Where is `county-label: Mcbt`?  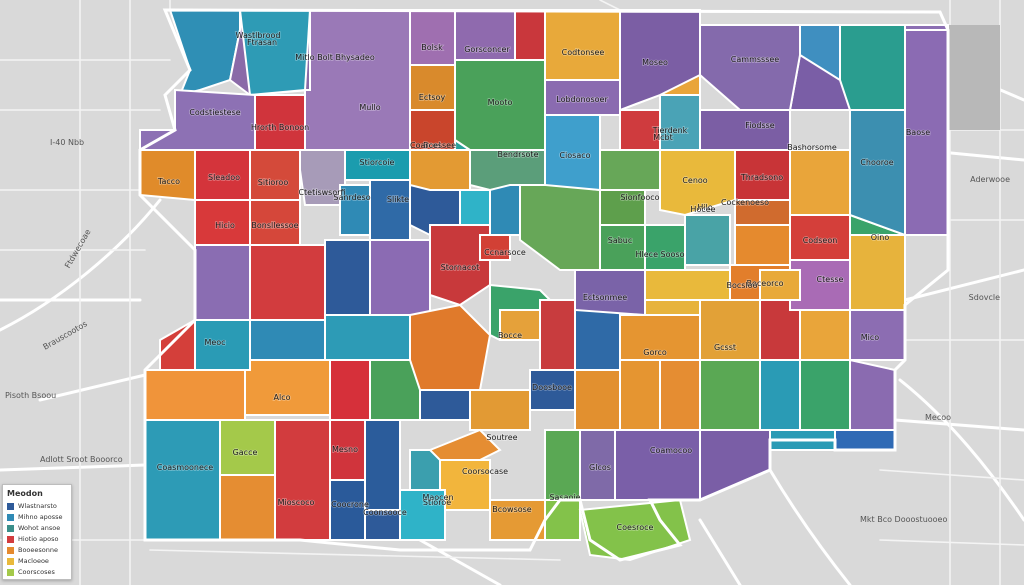
county-label: Mcbt is located at coordinates (663, 137).